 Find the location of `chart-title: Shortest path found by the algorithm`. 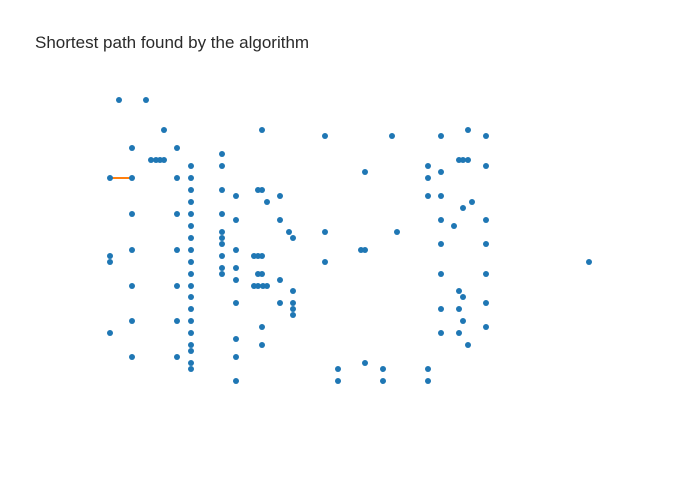

chart-title: Shortest path found by the algorithm is located at coordinates (172, 42).